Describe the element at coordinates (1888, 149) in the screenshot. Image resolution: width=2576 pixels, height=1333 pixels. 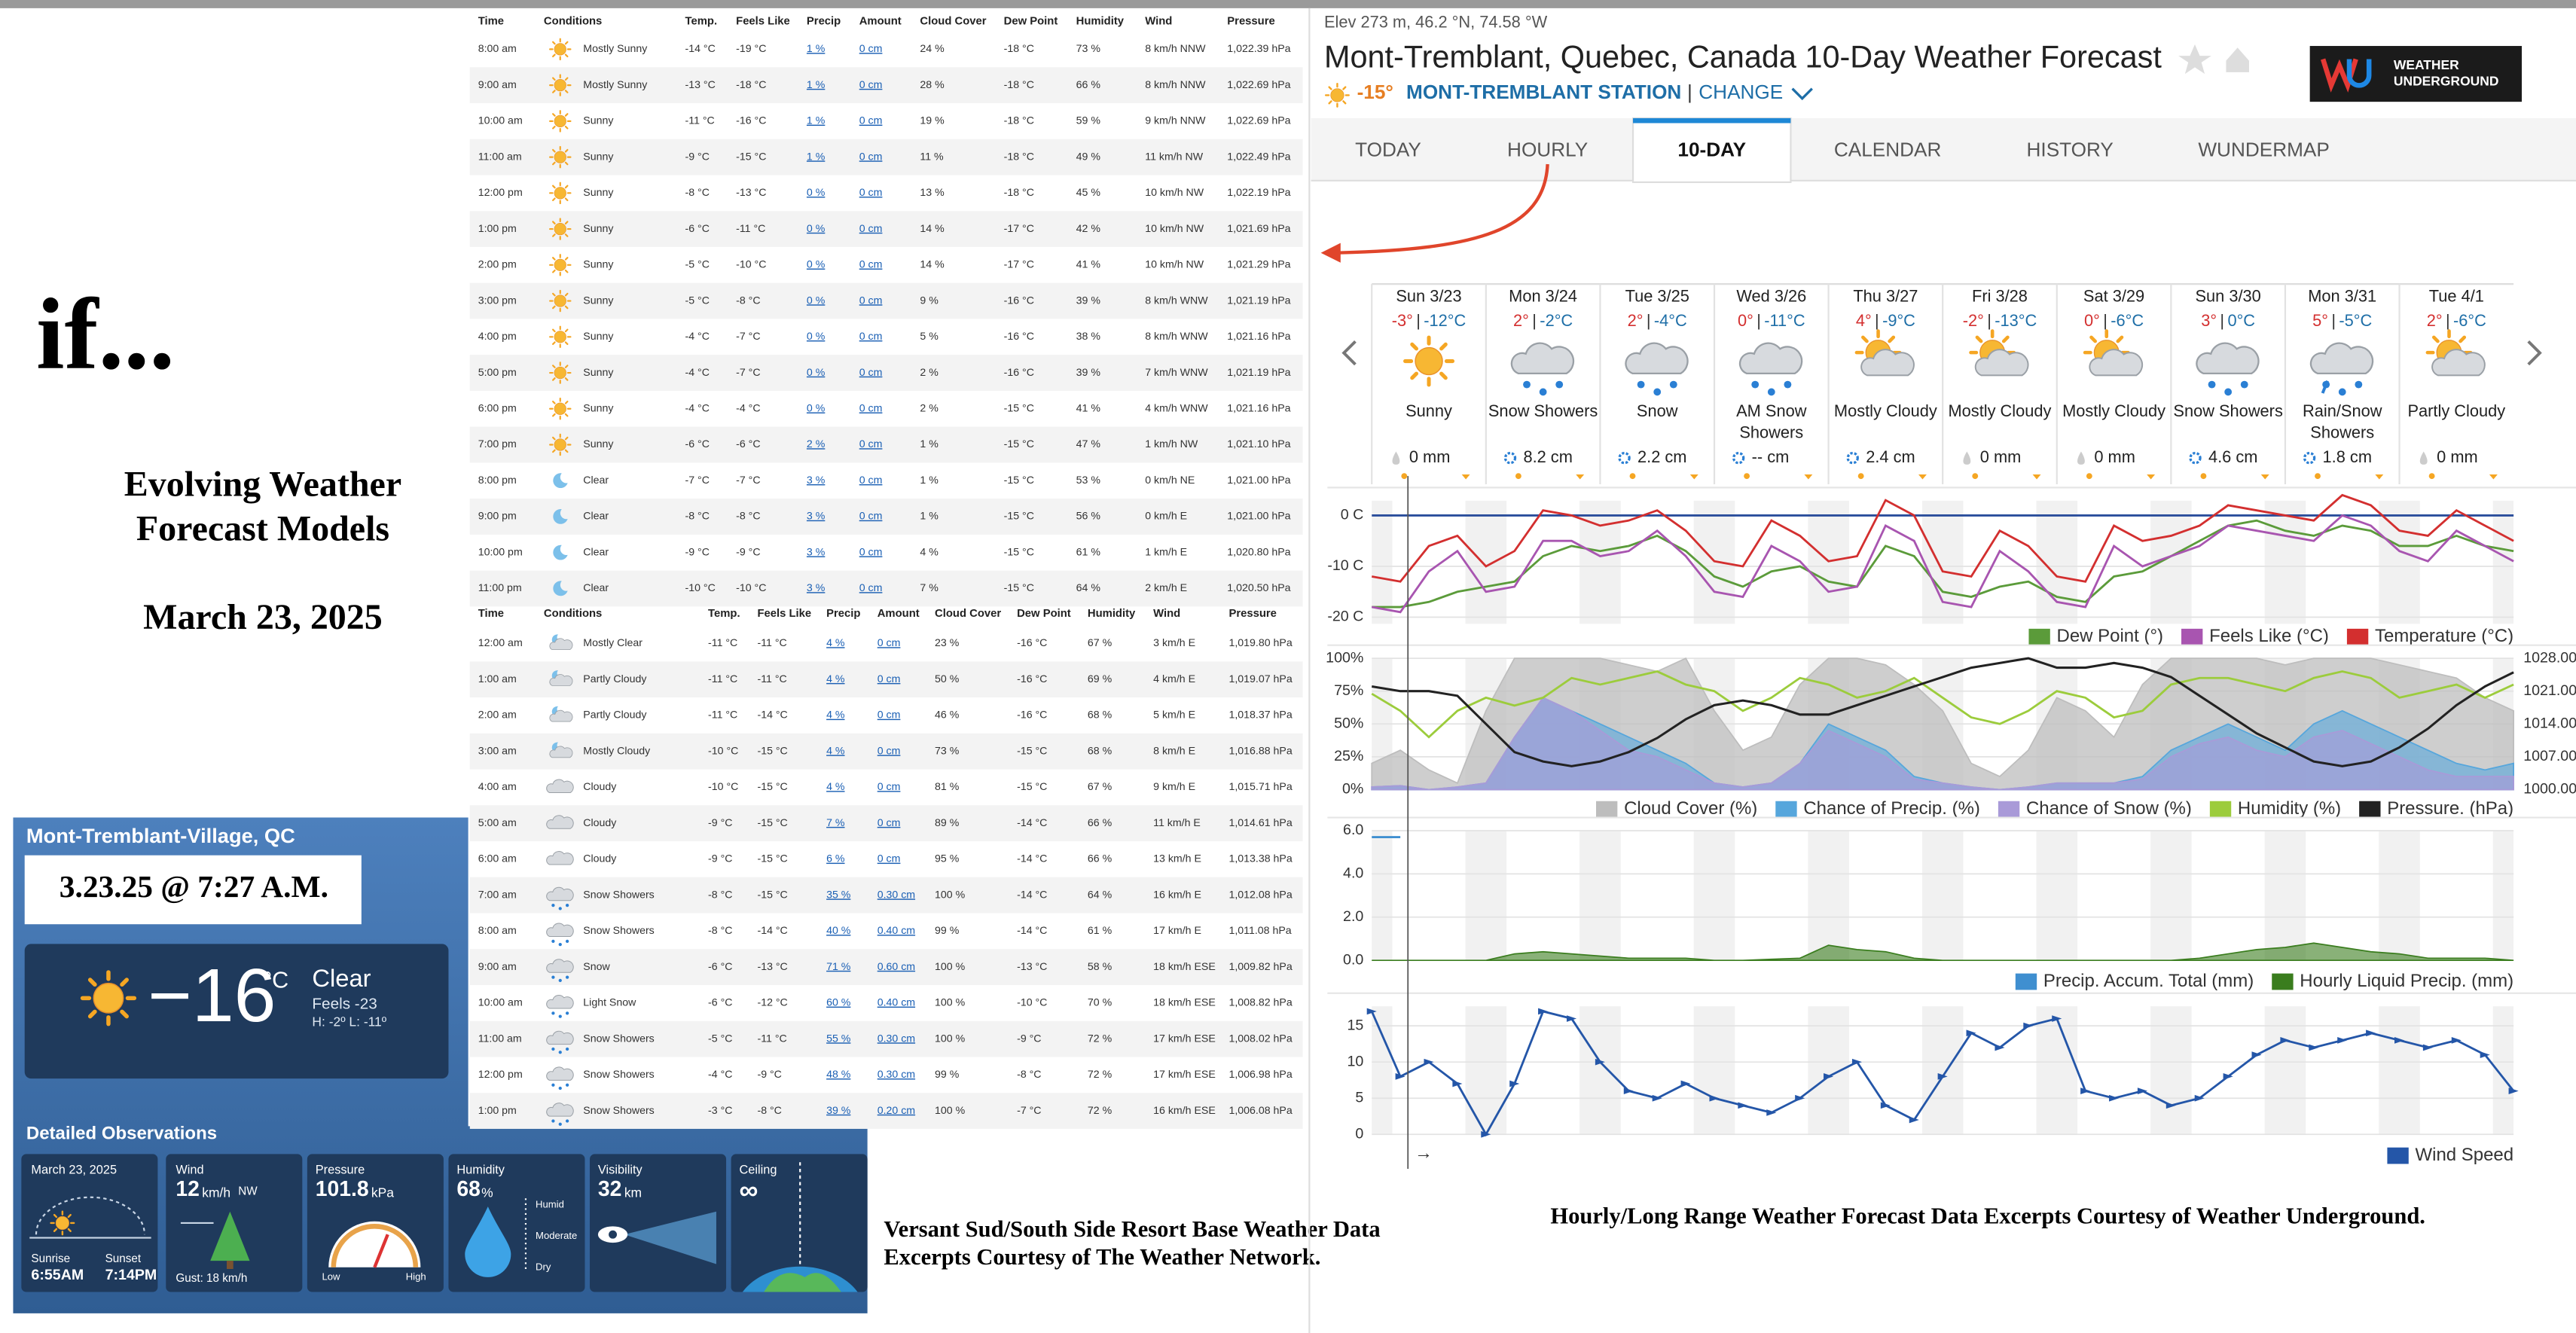
I see `tab: CALENDAR` at that location.